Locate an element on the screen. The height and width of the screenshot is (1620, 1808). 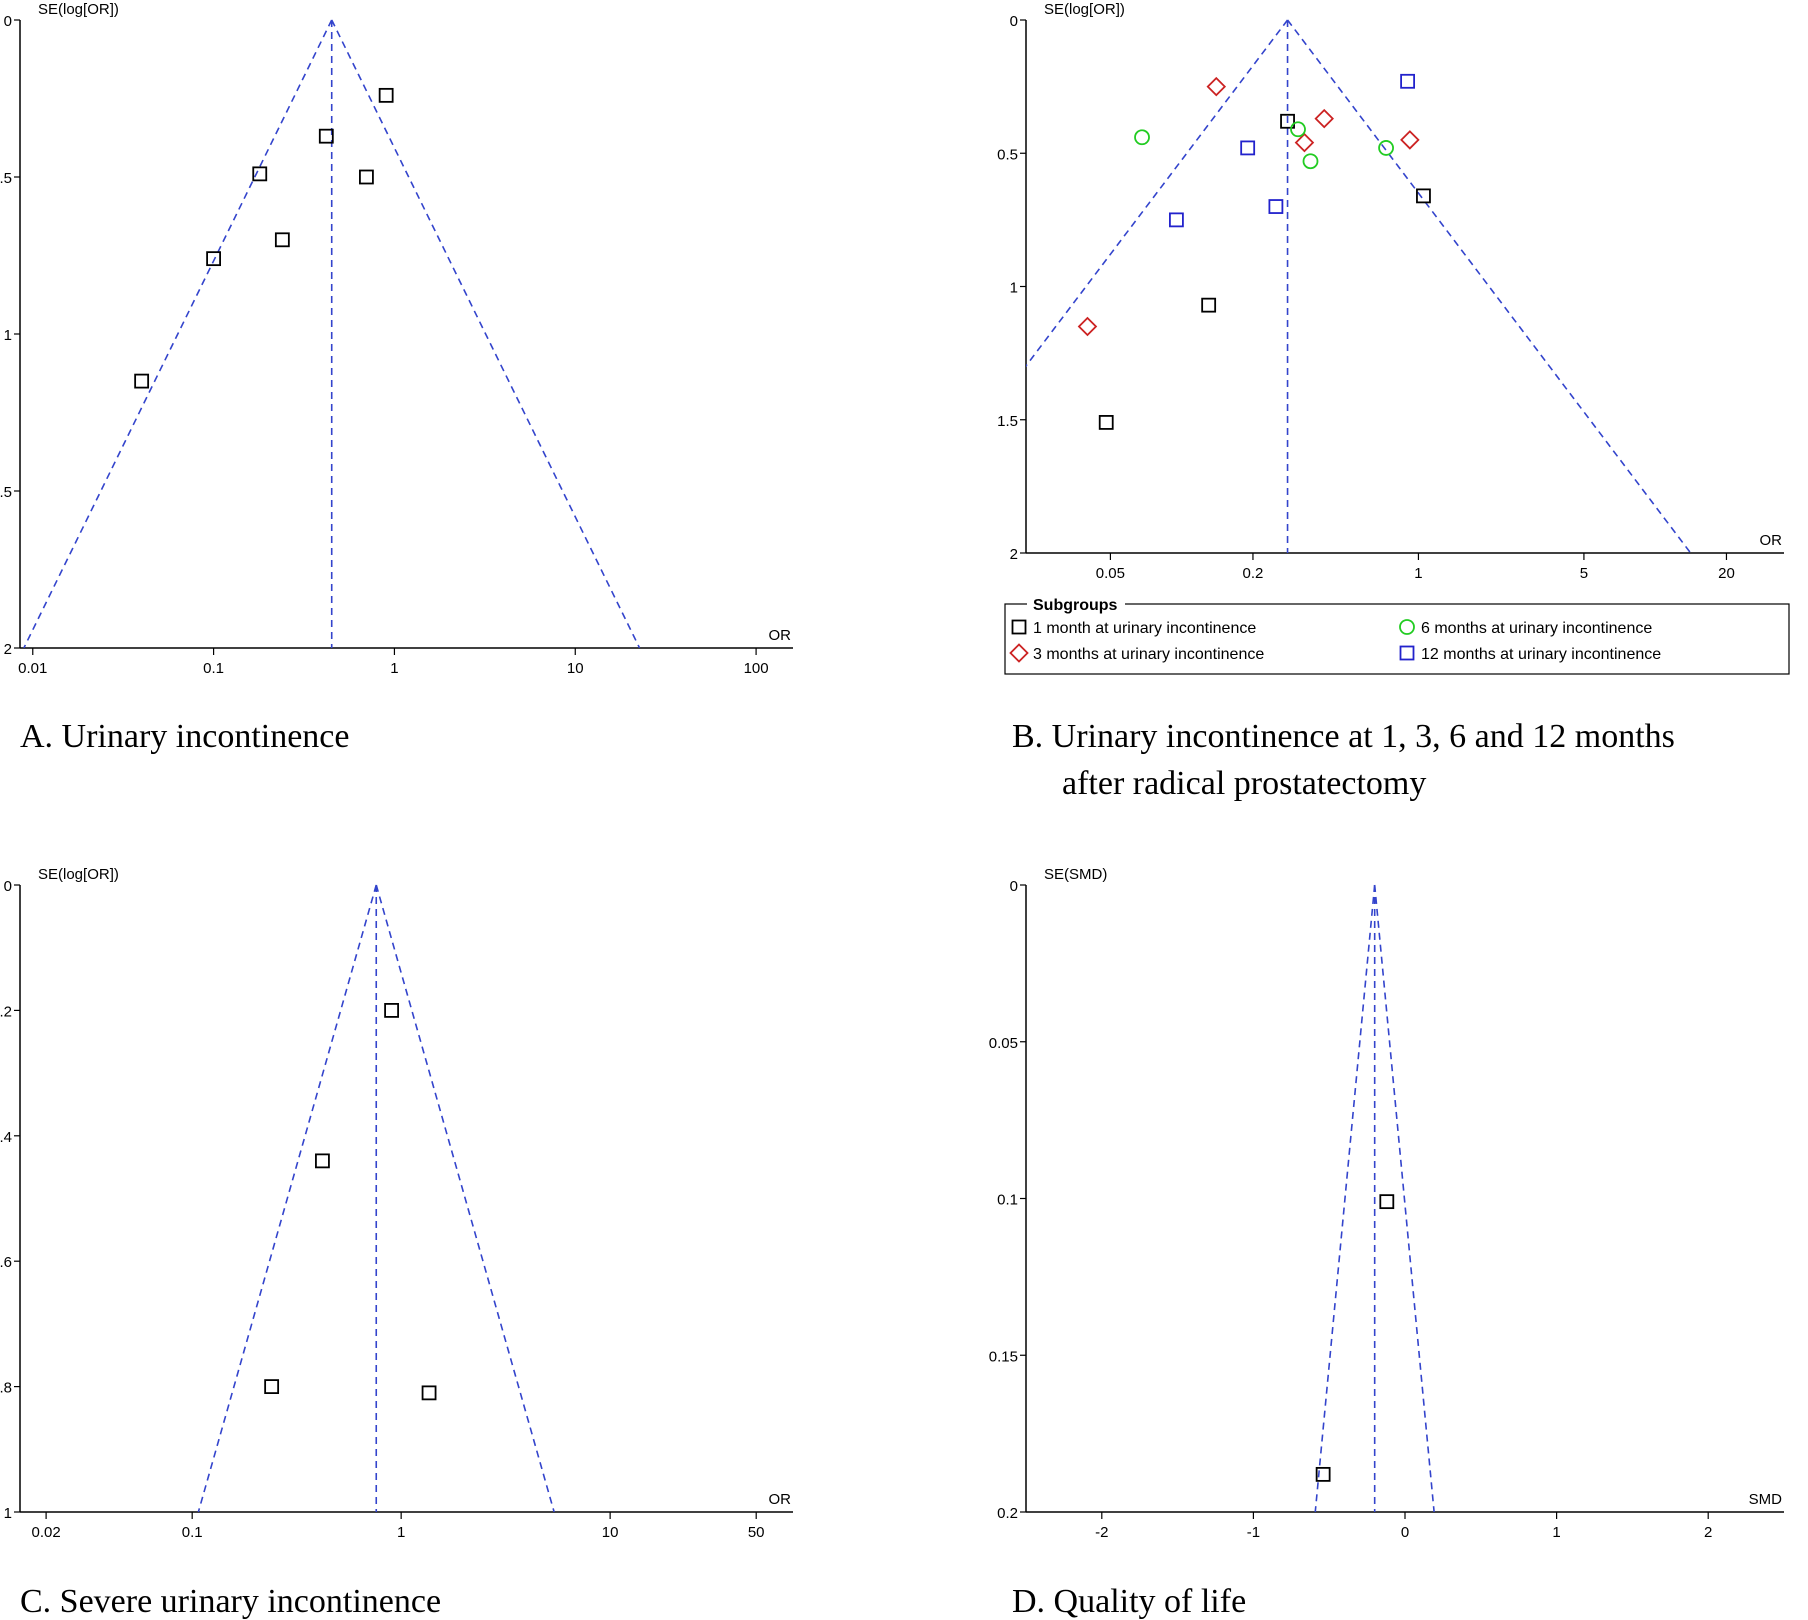
panel-caption: D. Quality of life is located at coordinates (1129, 1601).